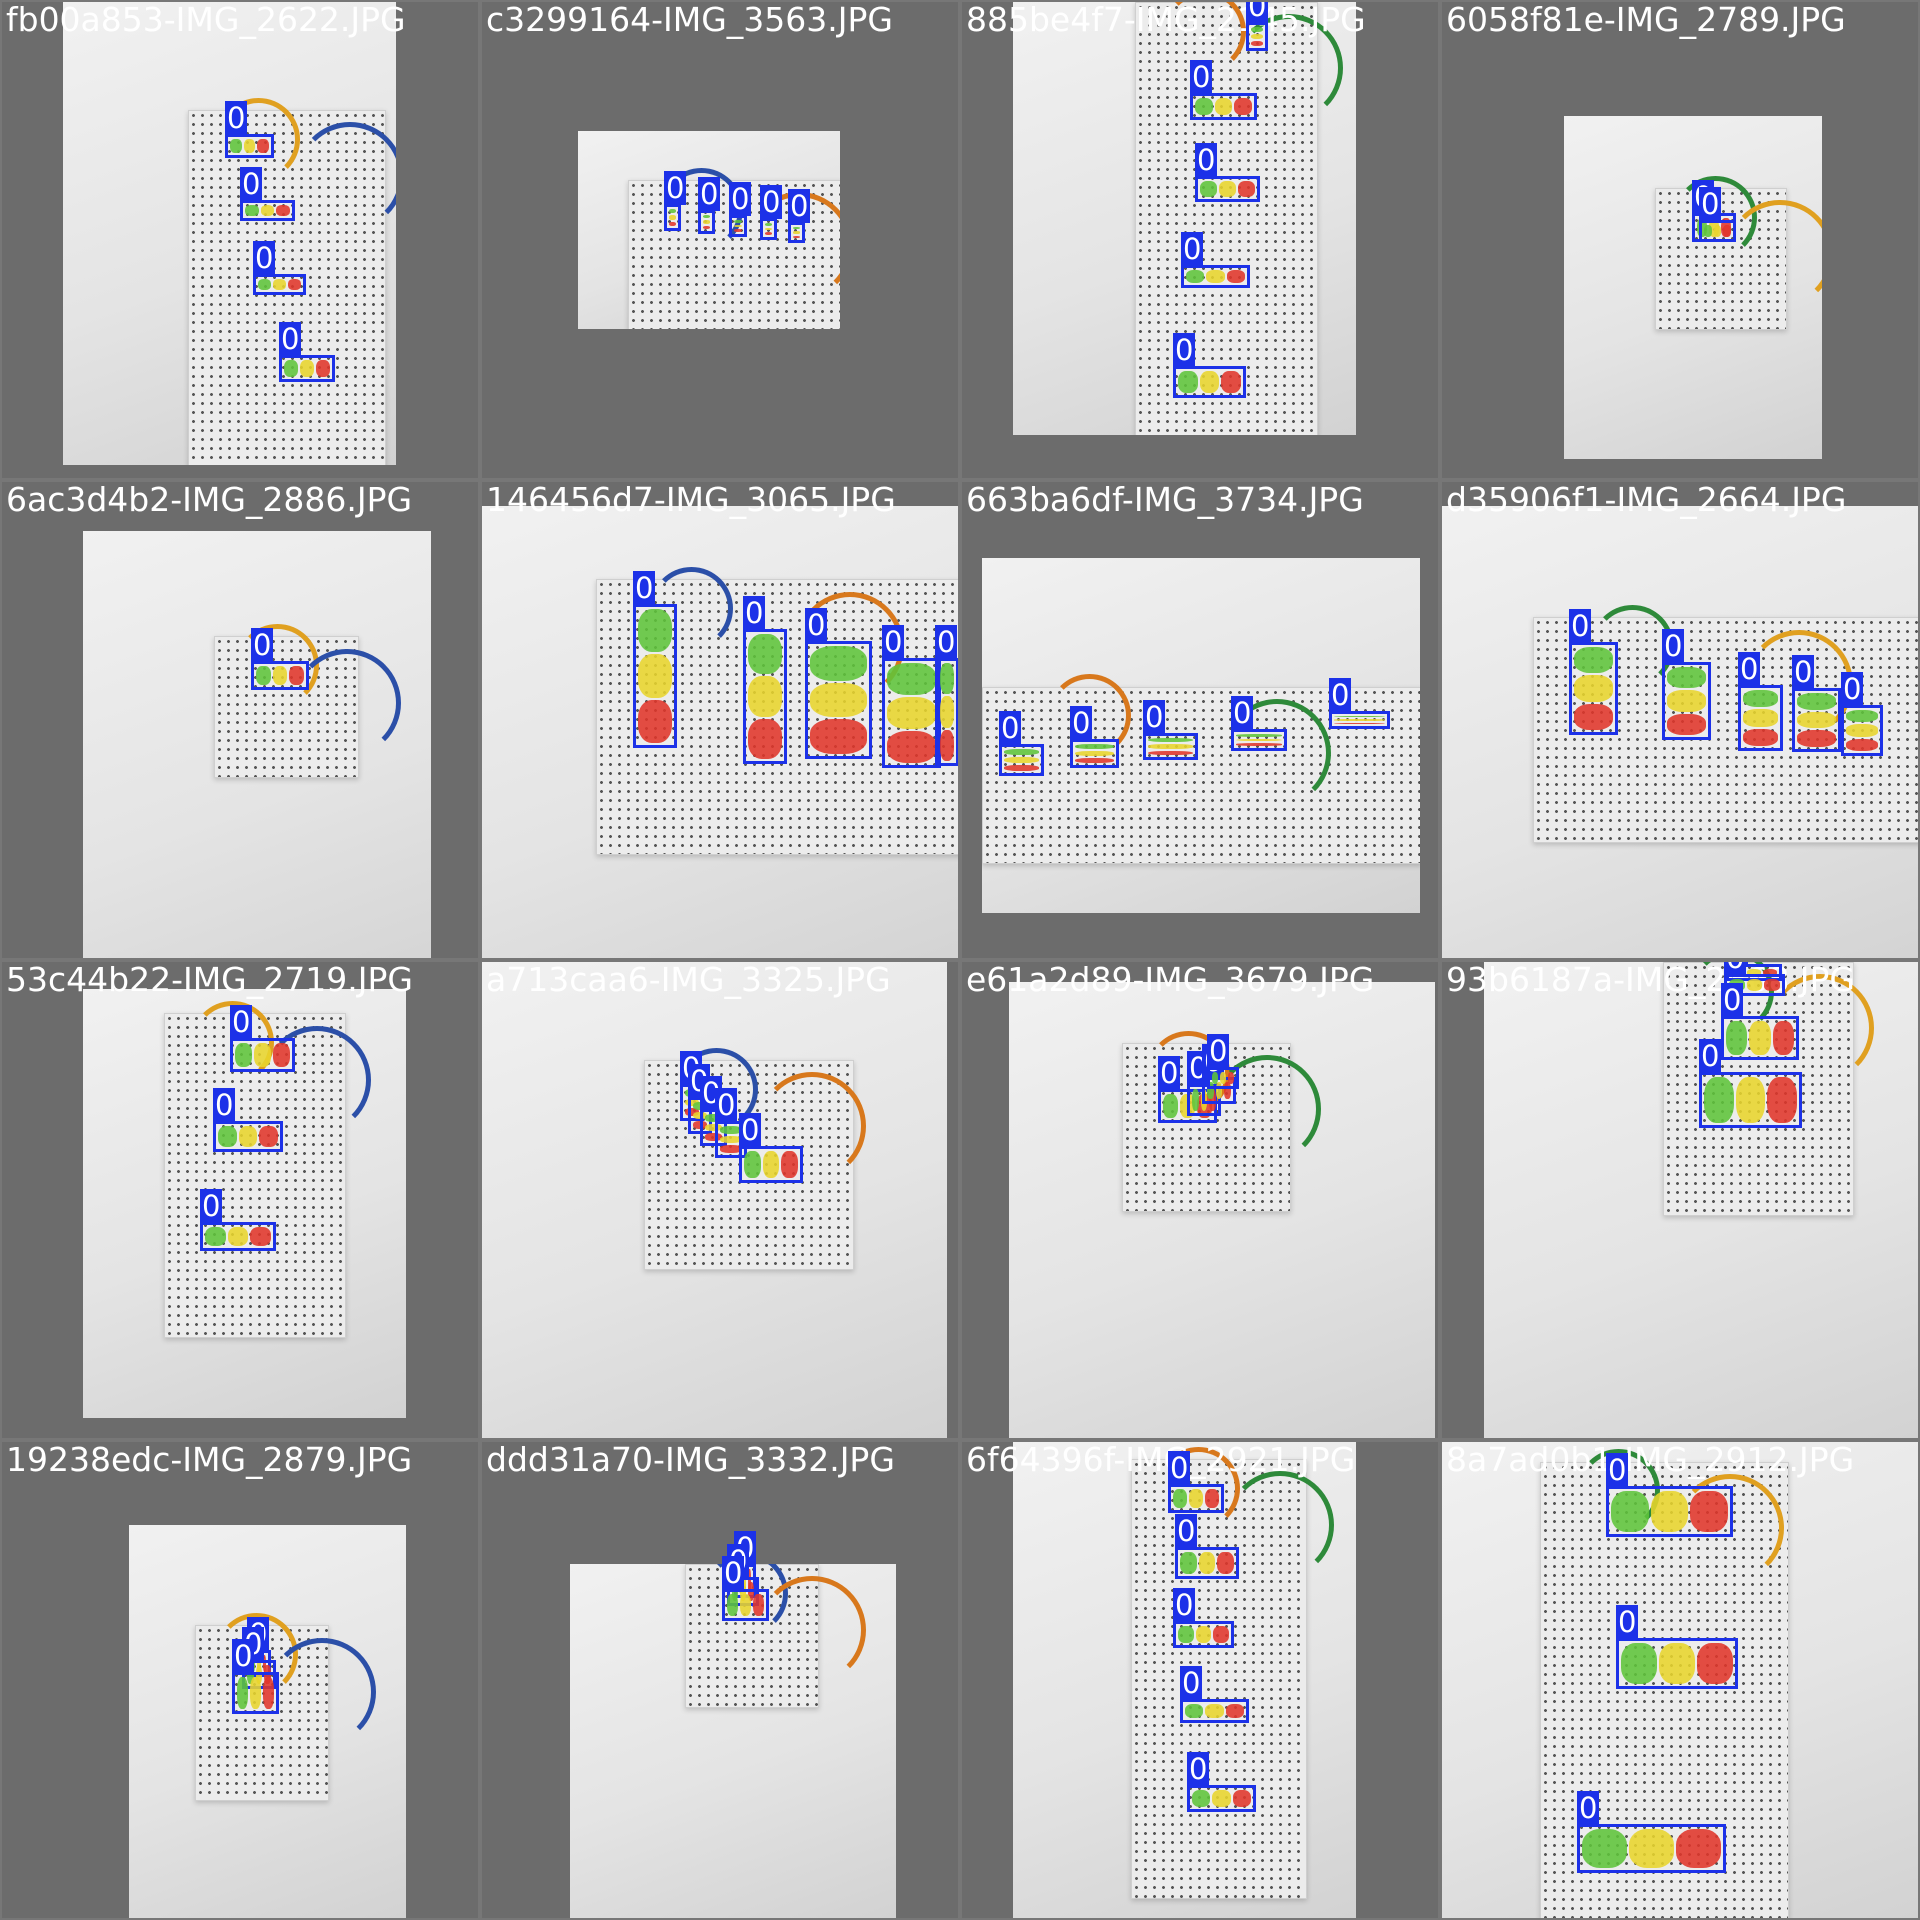 This screenshot has width=1920, height=1920. Describe the element at coordinates (1646, 20) in the screenshot. I see `image-filename-label: 6058f81e-IMG_2789.JPG` at that location.